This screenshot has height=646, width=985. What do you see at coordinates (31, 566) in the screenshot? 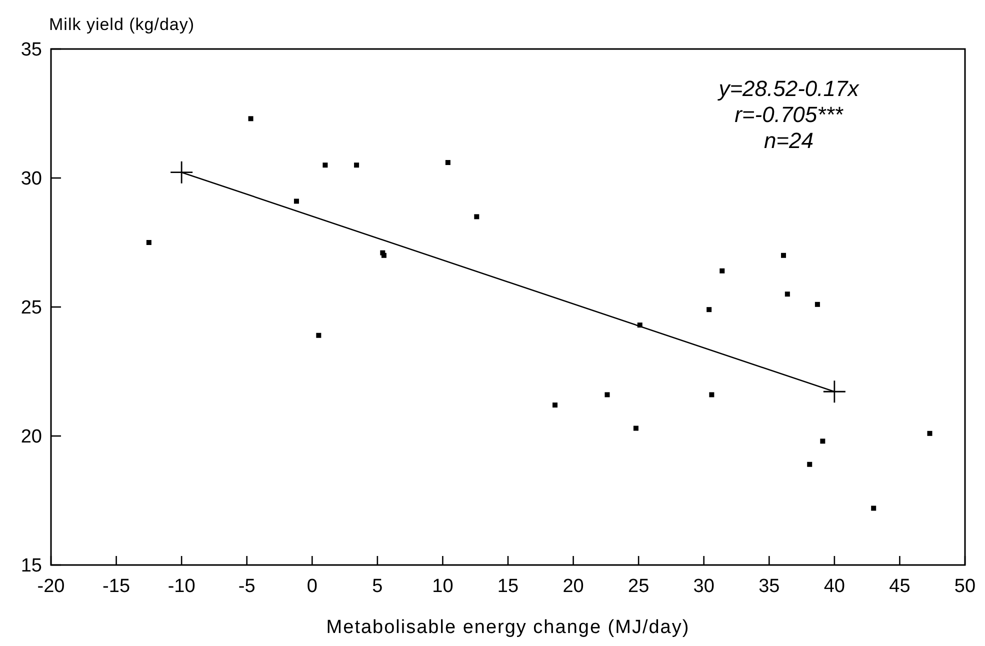
I see `y-tick-label: 15` at bounding box center [31, 566].